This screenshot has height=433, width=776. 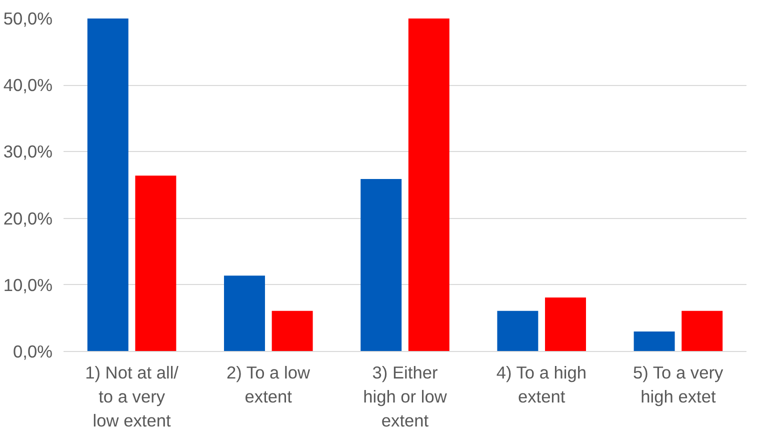 What do you see at coordinates (405, 396) in the screenshot?
I see `x-tick-label: 3) Either high or low extent` at bounding box center [405, 396].